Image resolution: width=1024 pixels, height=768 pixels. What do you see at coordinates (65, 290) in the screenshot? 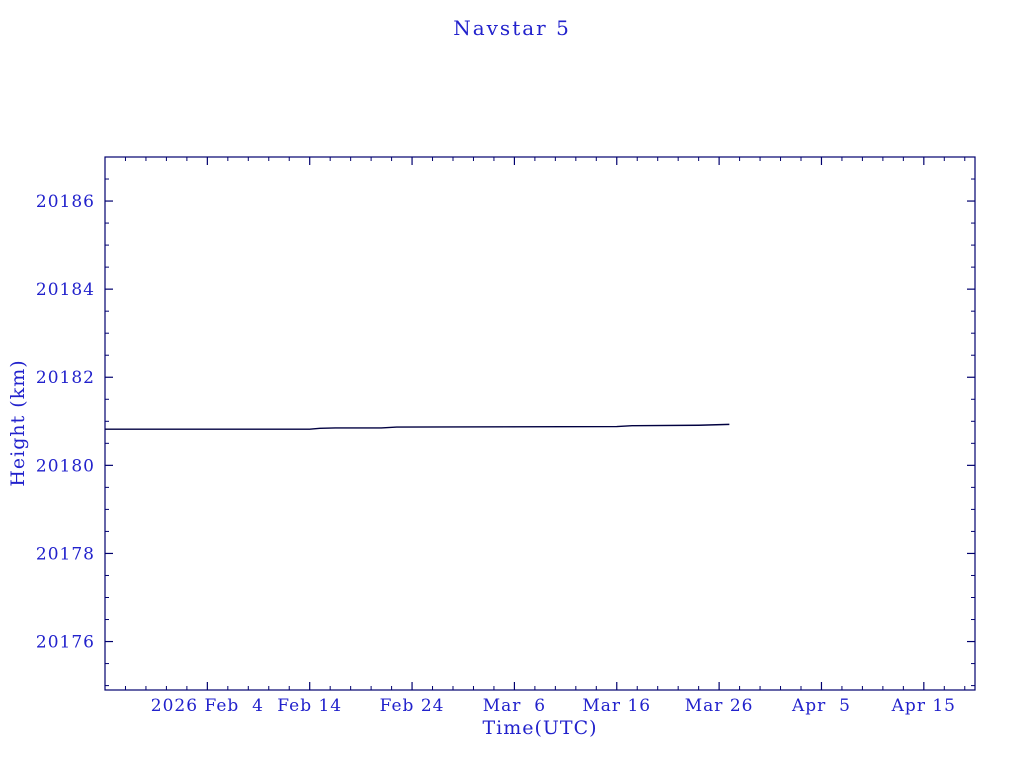
I see `y-tick-label: 20184` at bounding box center [65, 290].